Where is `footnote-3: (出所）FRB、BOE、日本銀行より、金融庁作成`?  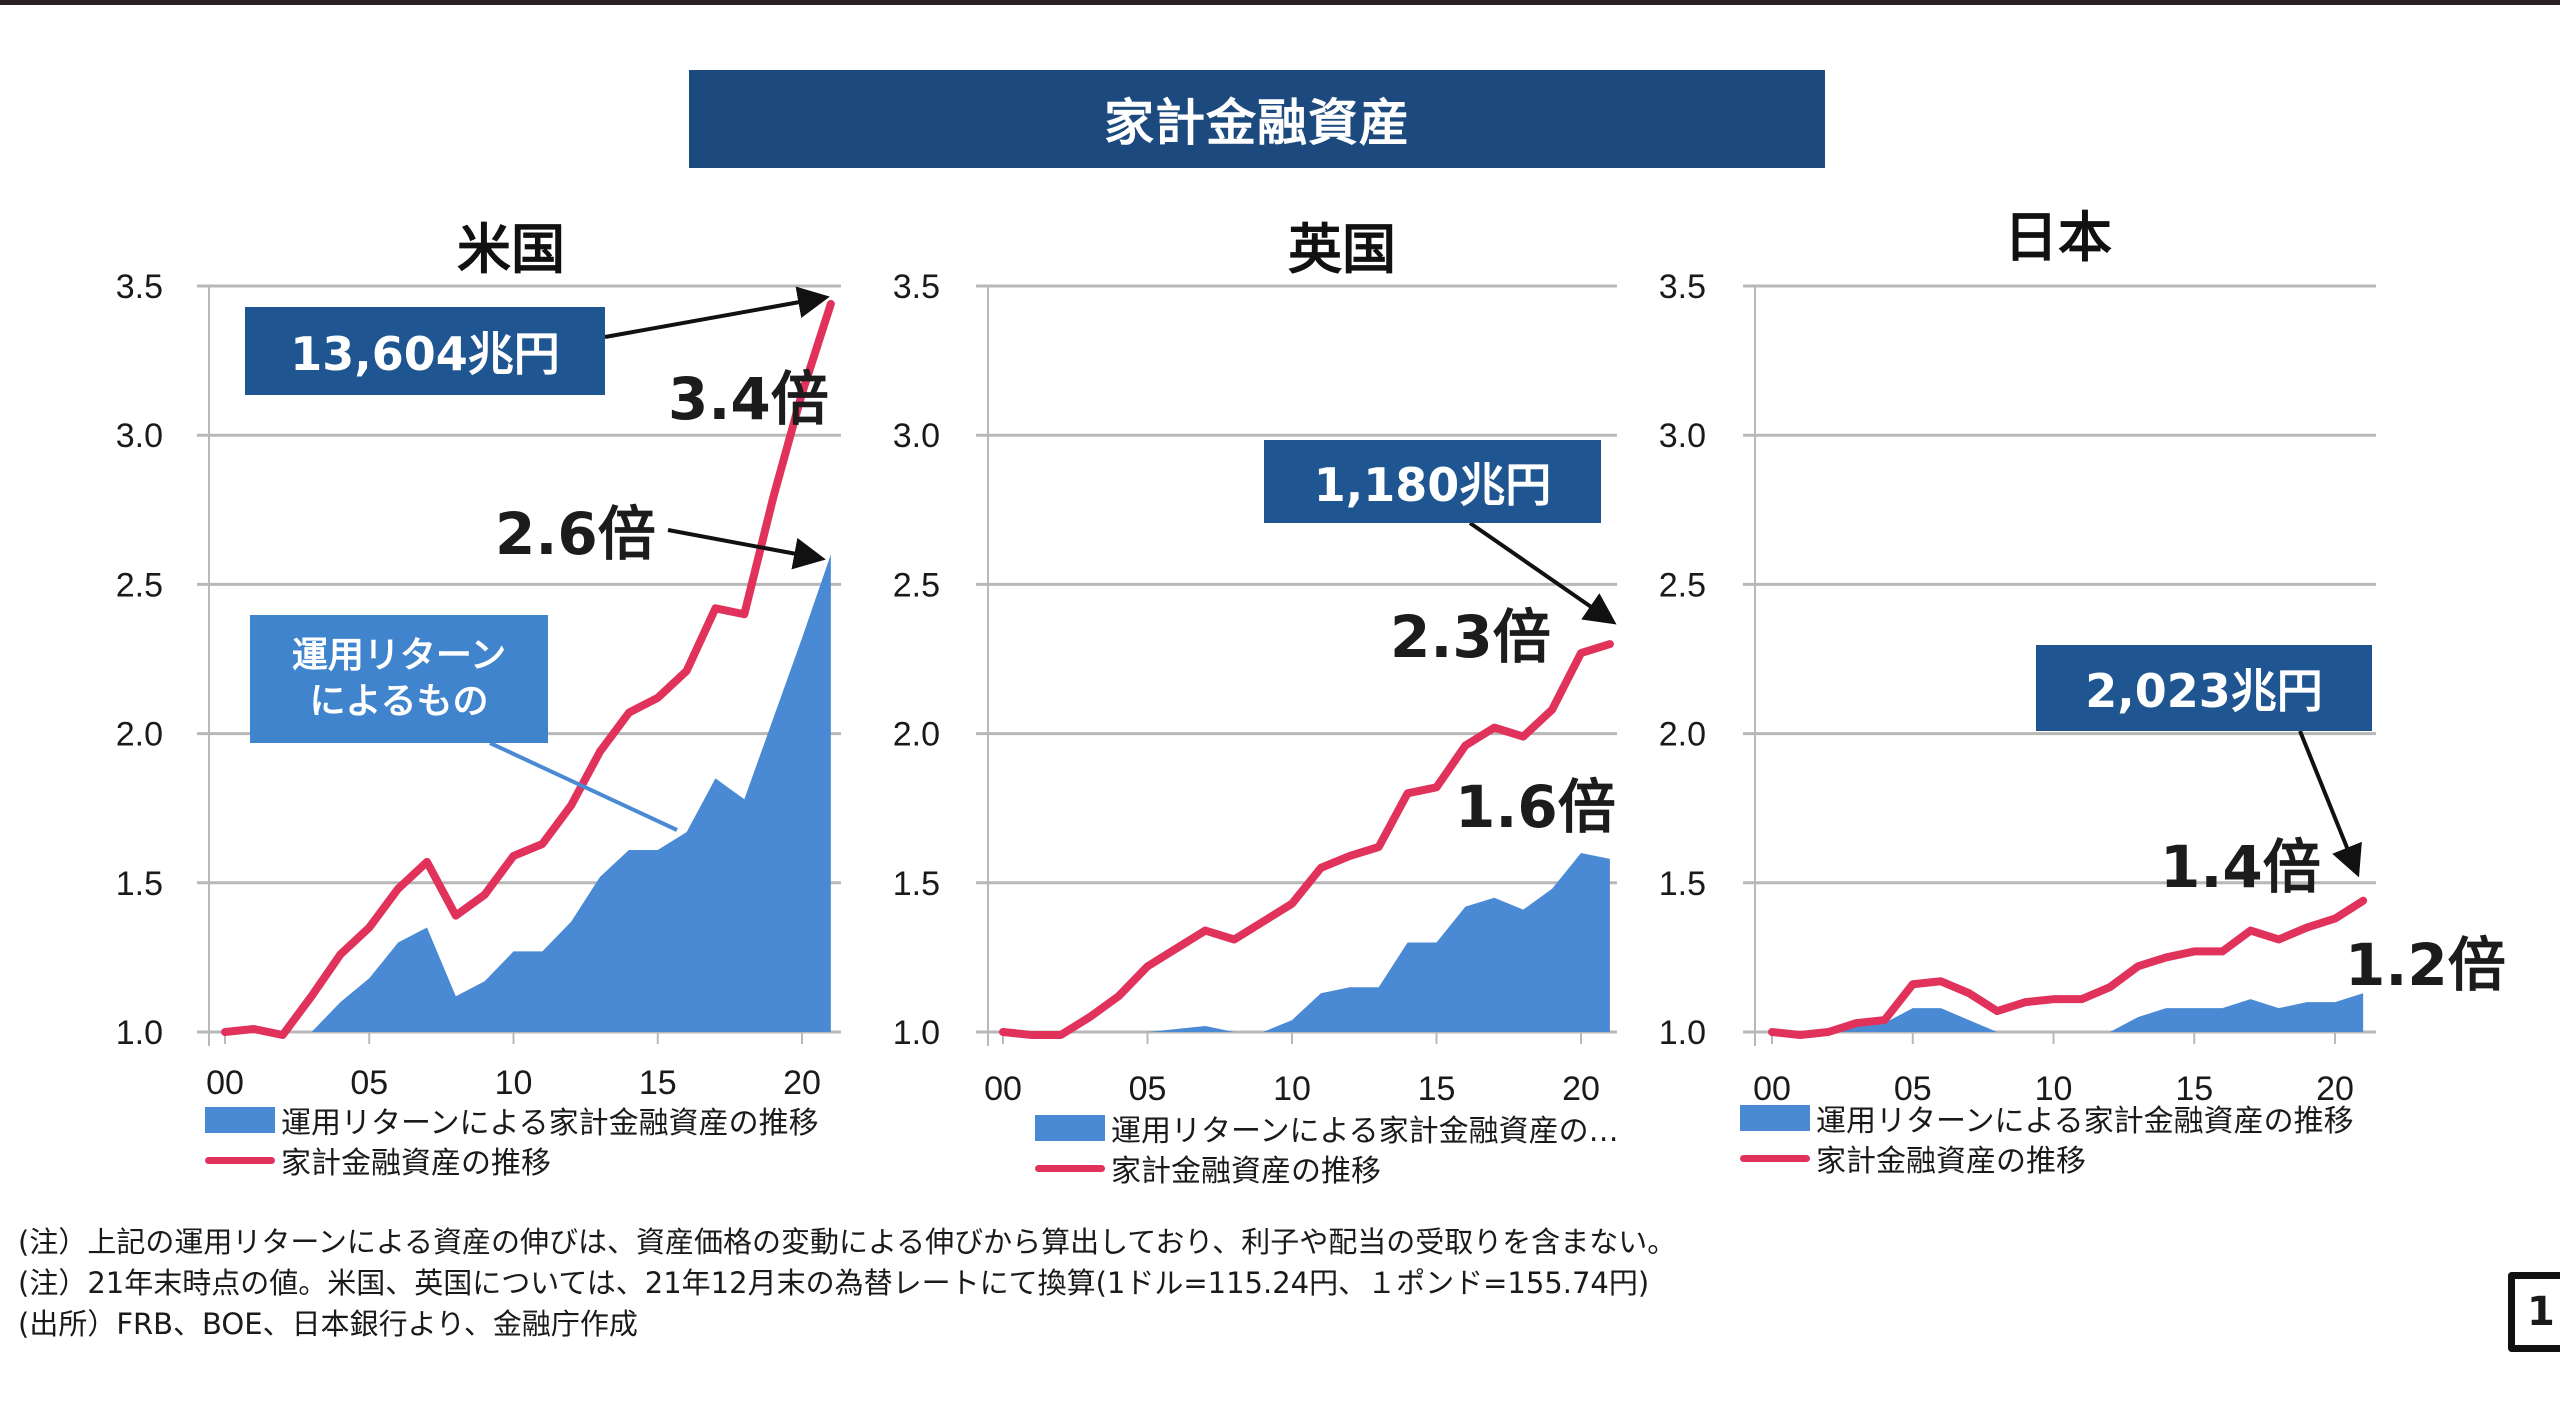 footnote-3: (出所）FRB、BOE、日本銀行より、金融庁作成 is located at coordinates (328, 1324).